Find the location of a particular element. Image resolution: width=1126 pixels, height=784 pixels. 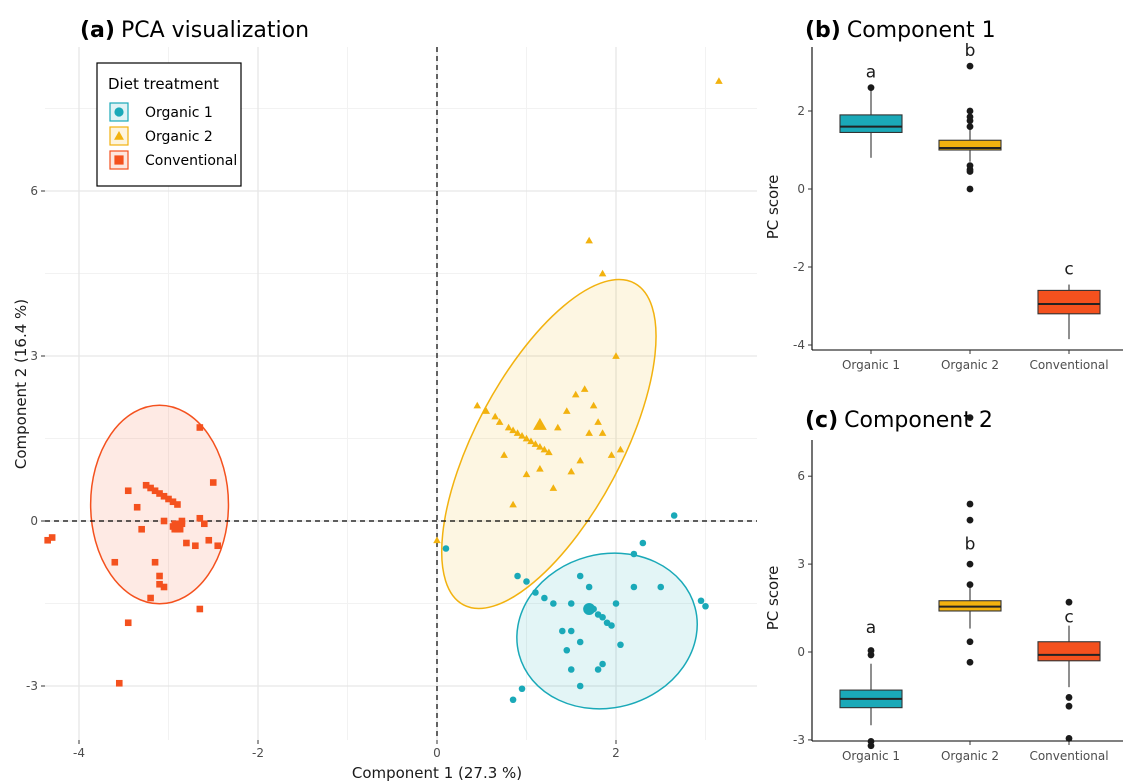

panel-a-title: (a) PCA visualization is located at coordinates (194, 30).